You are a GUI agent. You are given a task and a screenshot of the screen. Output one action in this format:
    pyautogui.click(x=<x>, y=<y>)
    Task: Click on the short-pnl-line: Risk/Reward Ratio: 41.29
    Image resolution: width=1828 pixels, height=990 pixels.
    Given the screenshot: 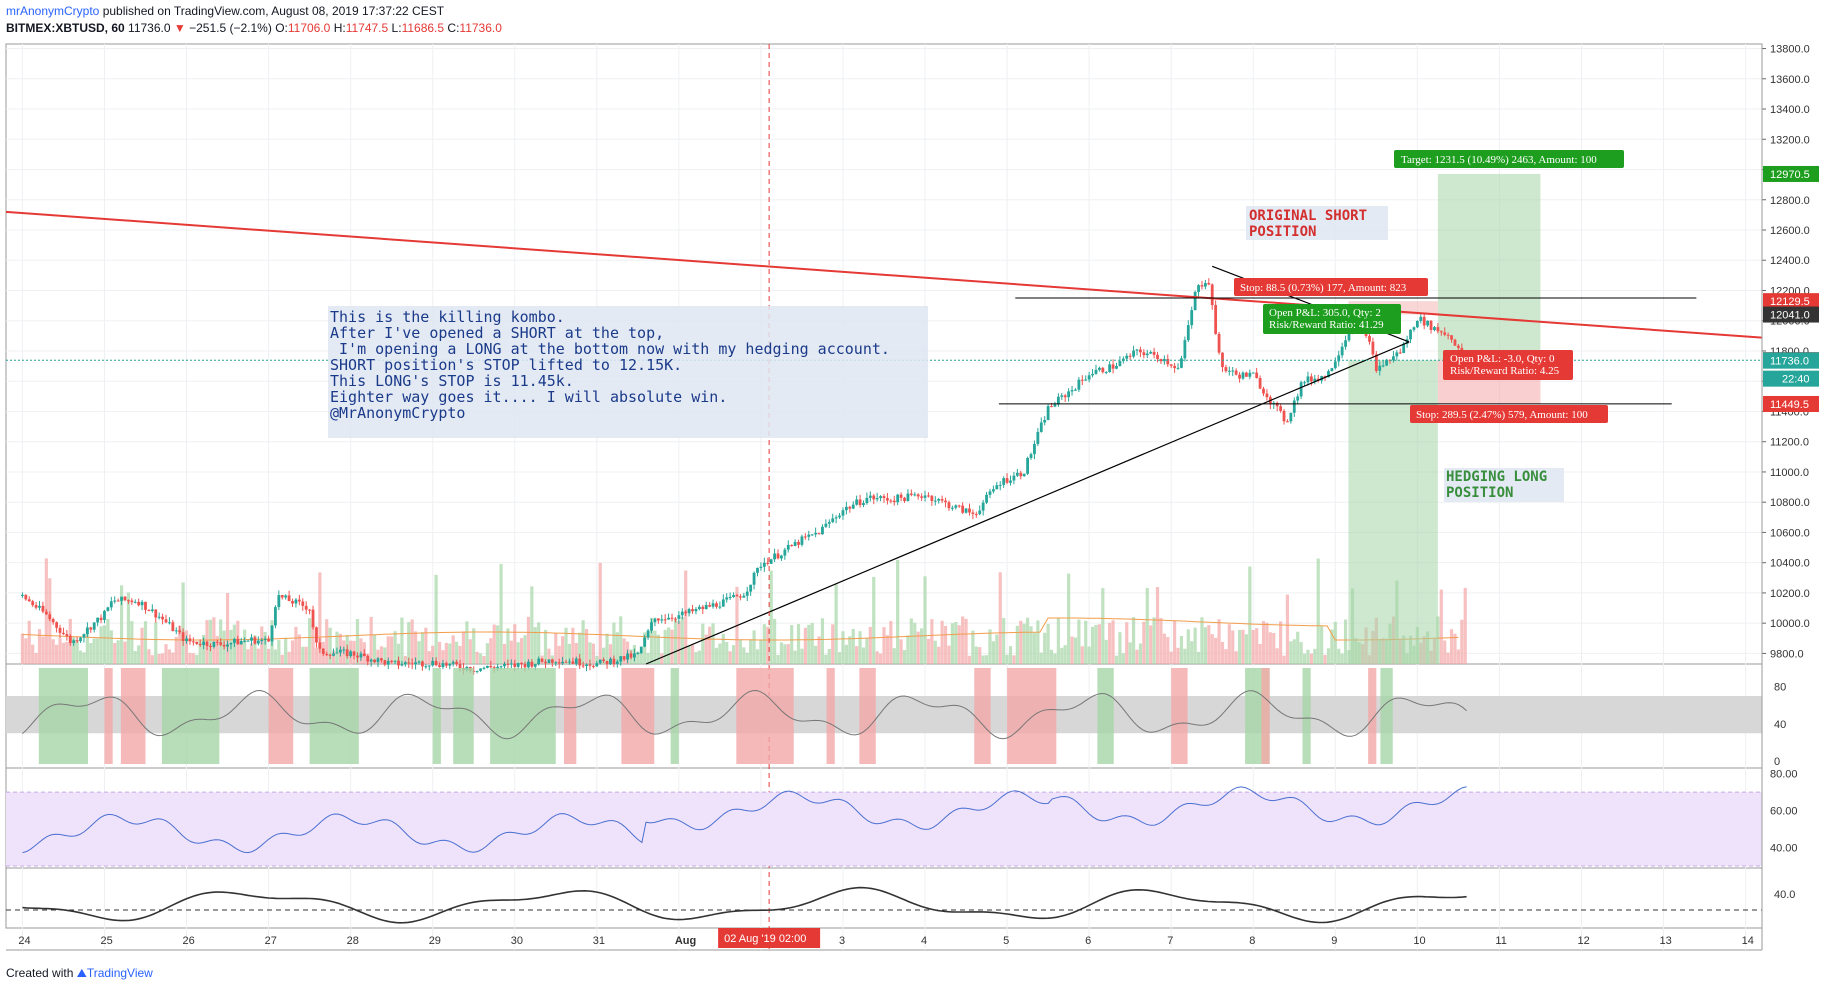 What is the action you would take?
    pyautogui.click(x=1326, y=325)
    